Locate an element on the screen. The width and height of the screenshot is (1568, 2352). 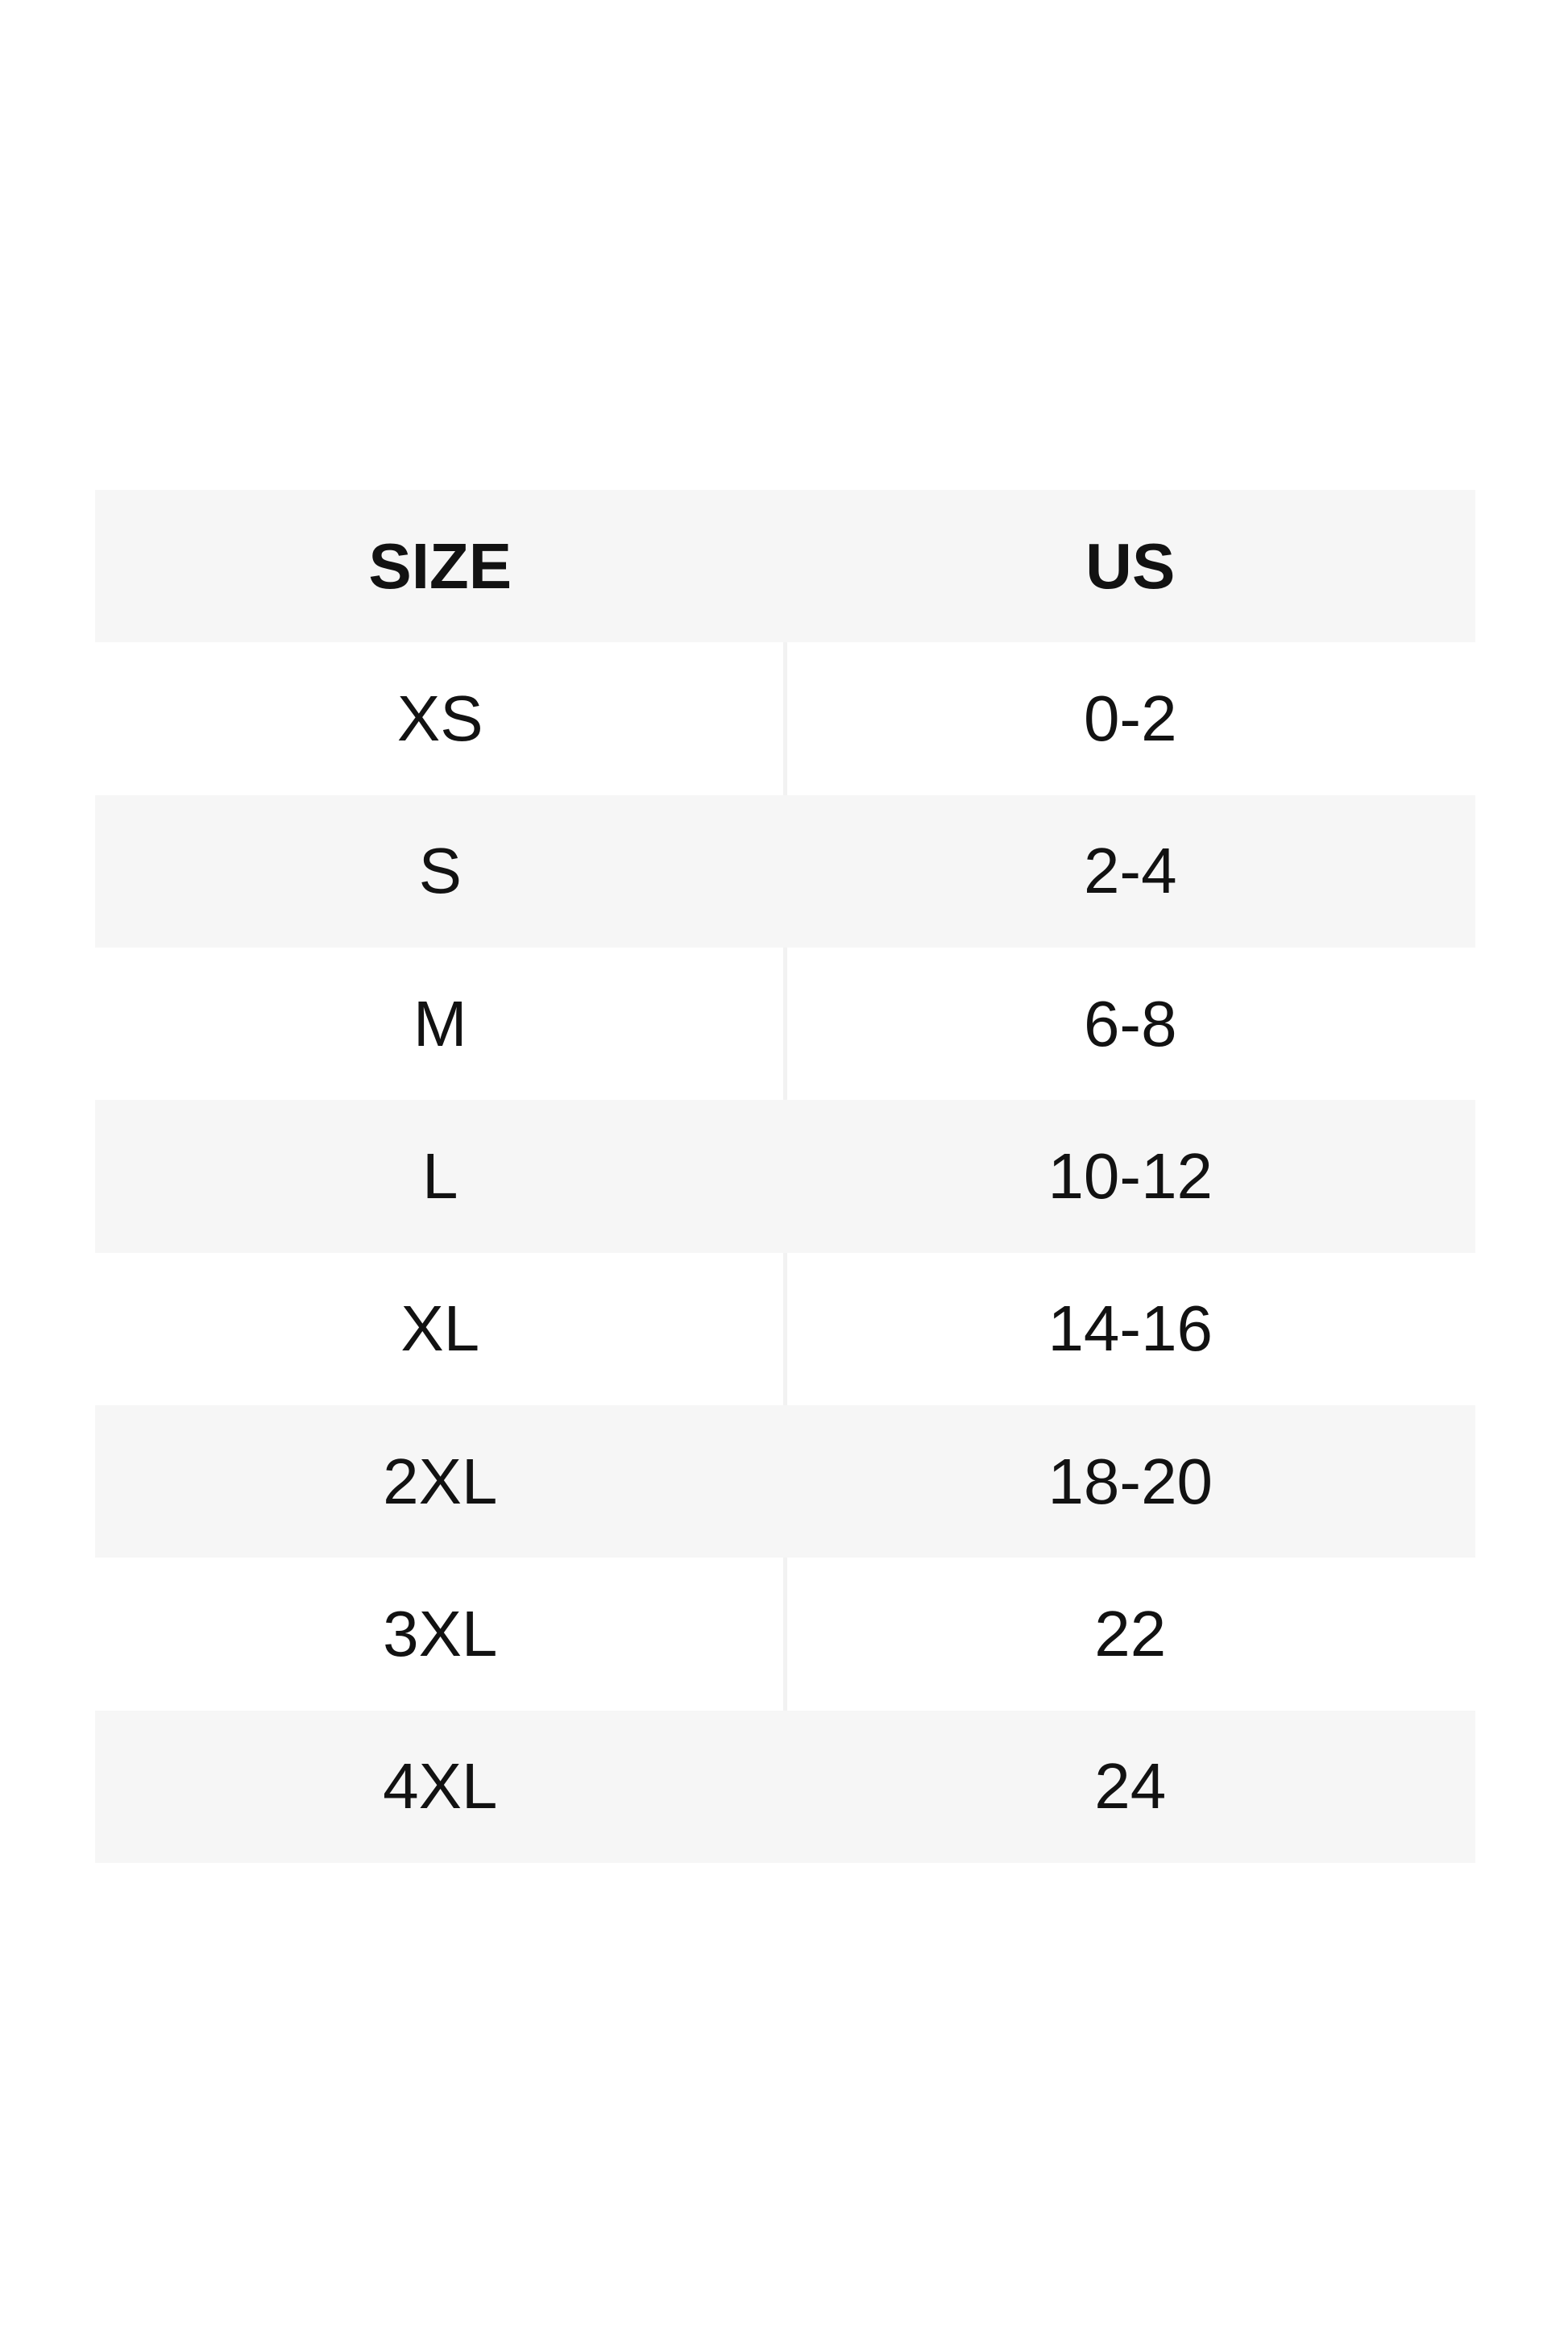
column-header-size: SIZE is located at coordinates (440, 565).